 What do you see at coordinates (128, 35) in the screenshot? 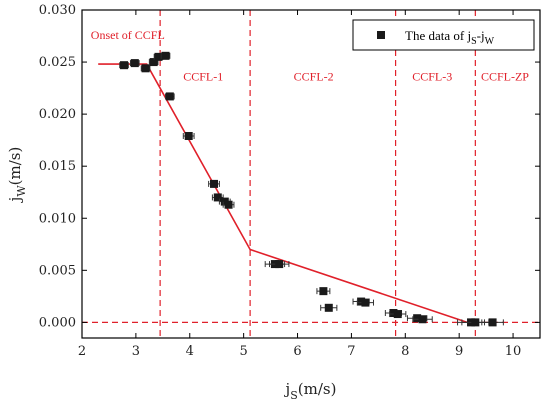
I see `region-label-1: Onset of CCFL` at bounding box center [128, 35].